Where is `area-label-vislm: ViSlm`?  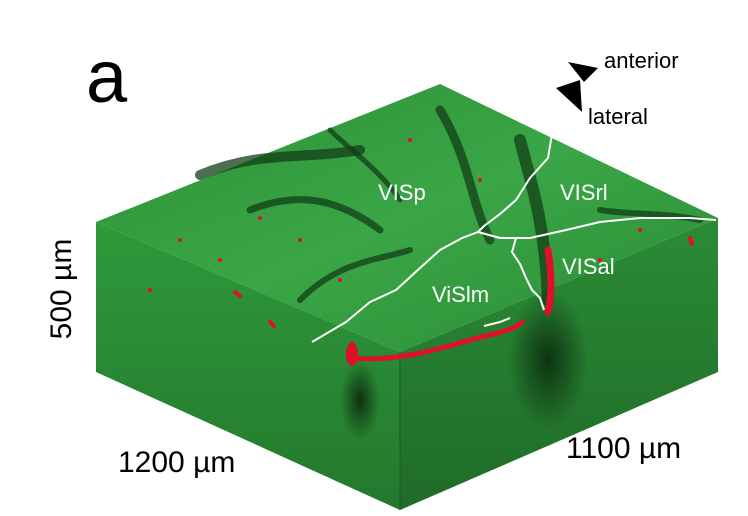 area-label-vislm: ViSlm is located at coordinates (461, 294).